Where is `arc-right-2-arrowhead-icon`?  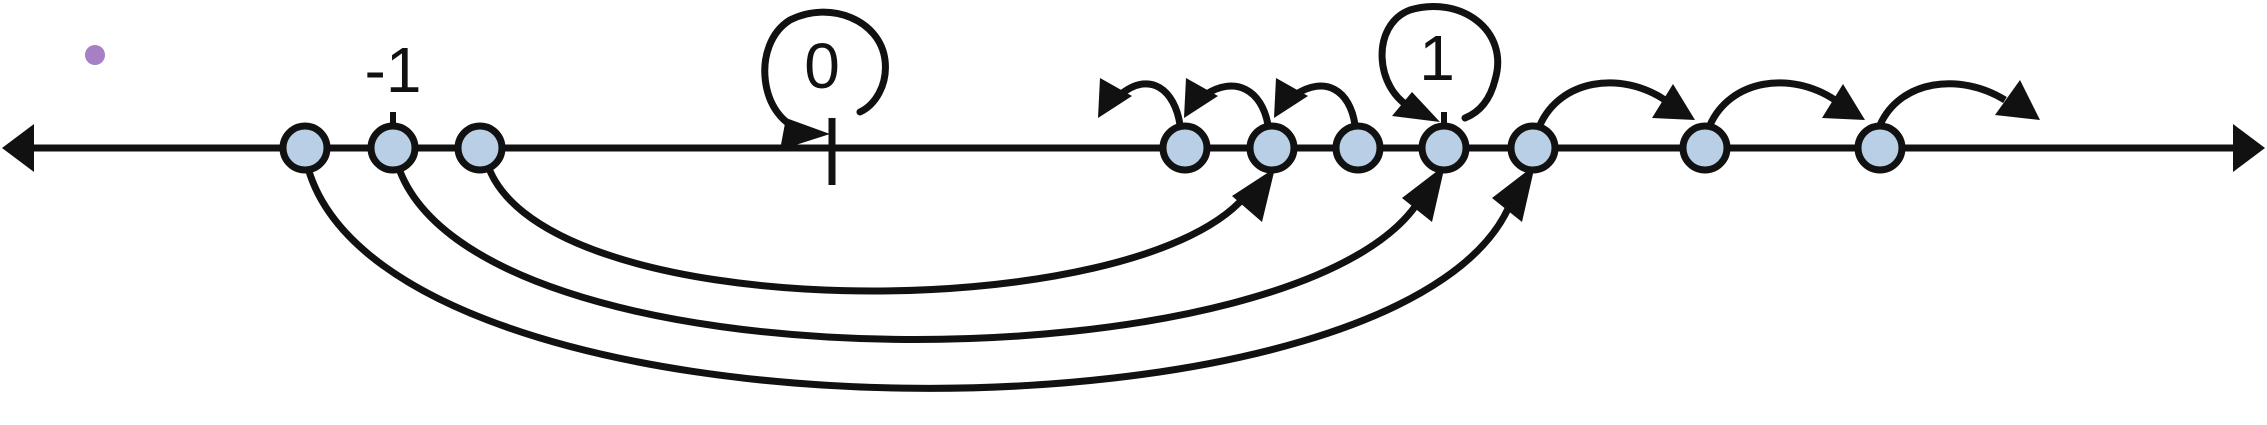
arc-right-2-arrowhead-icon is located at coordinates (1843, 102).